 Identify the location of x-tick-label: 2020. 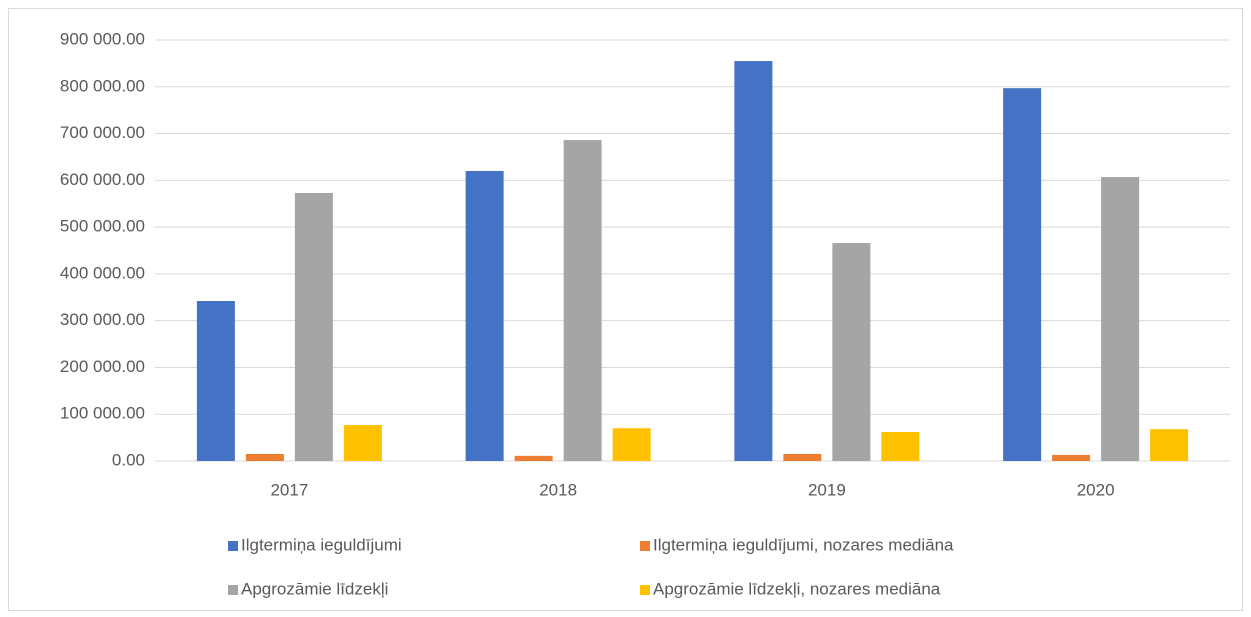
(1096, 489).